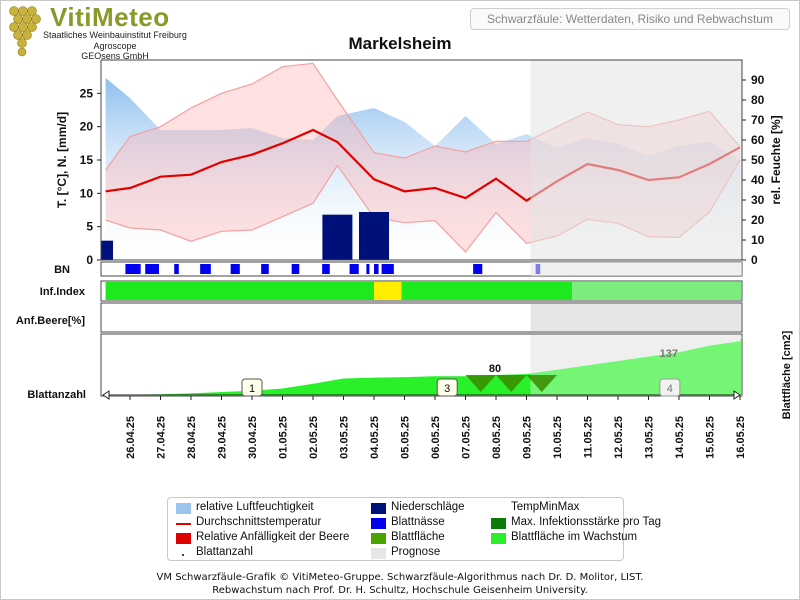 This screenshot has width=800, height=600. Describe the element at coordinates (62, 270) in the screenshot. I see `bn-row-label: BN` at that location.